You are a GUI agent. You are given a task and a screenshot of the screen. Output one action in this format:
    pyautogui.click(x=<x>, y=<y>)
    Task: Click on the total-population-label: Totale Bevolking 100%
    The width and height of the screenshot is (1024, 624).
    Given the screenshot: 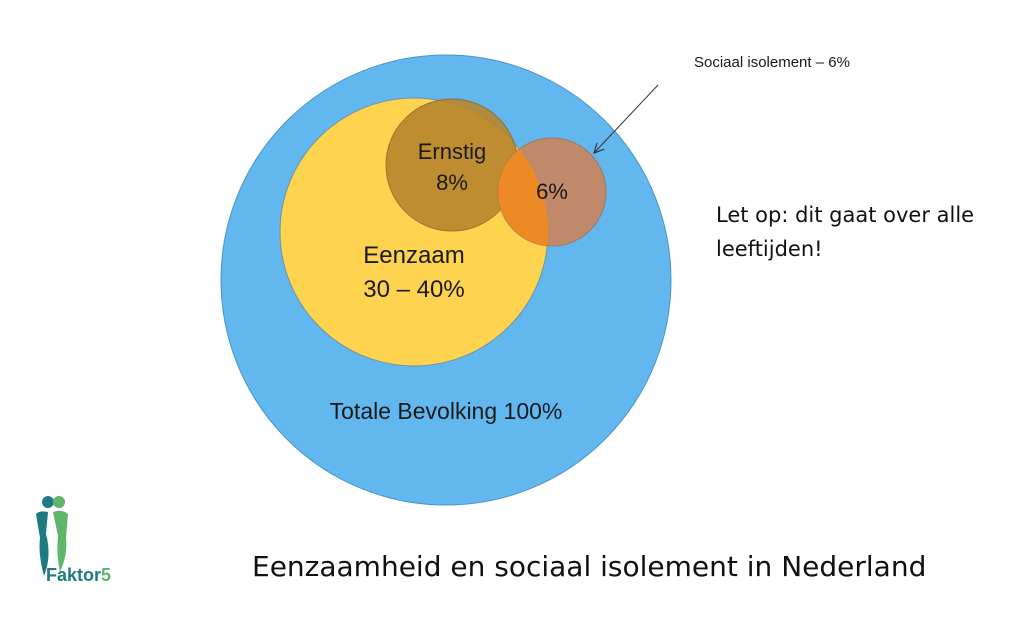 What is the action you would take?
    pyautogui.click(x=446, y=411)
    